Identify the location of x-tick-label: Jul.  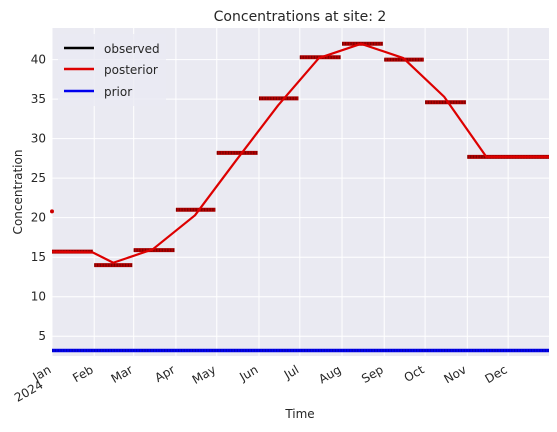
(291, 372).